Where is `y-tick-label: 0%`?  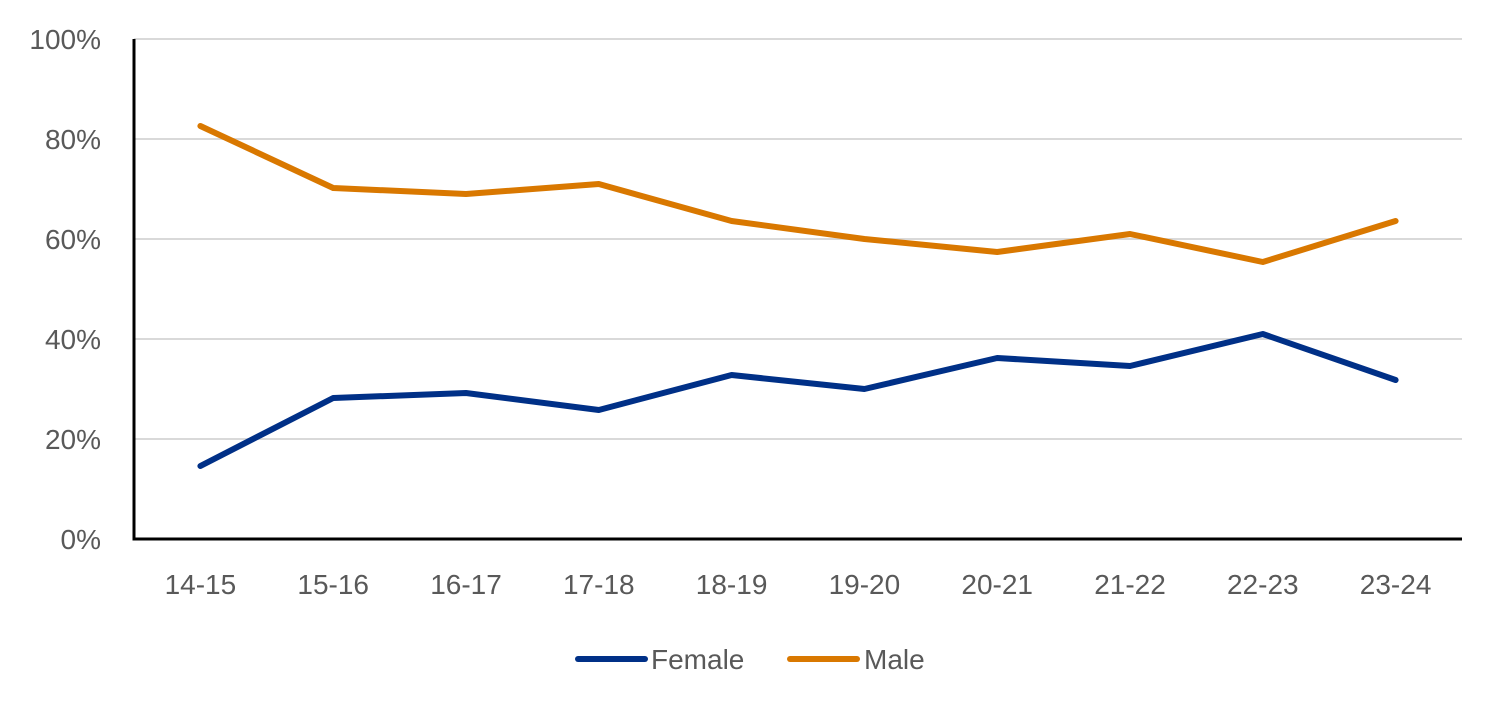
y-tick-label: 0% is located at coordinates (81, 539).